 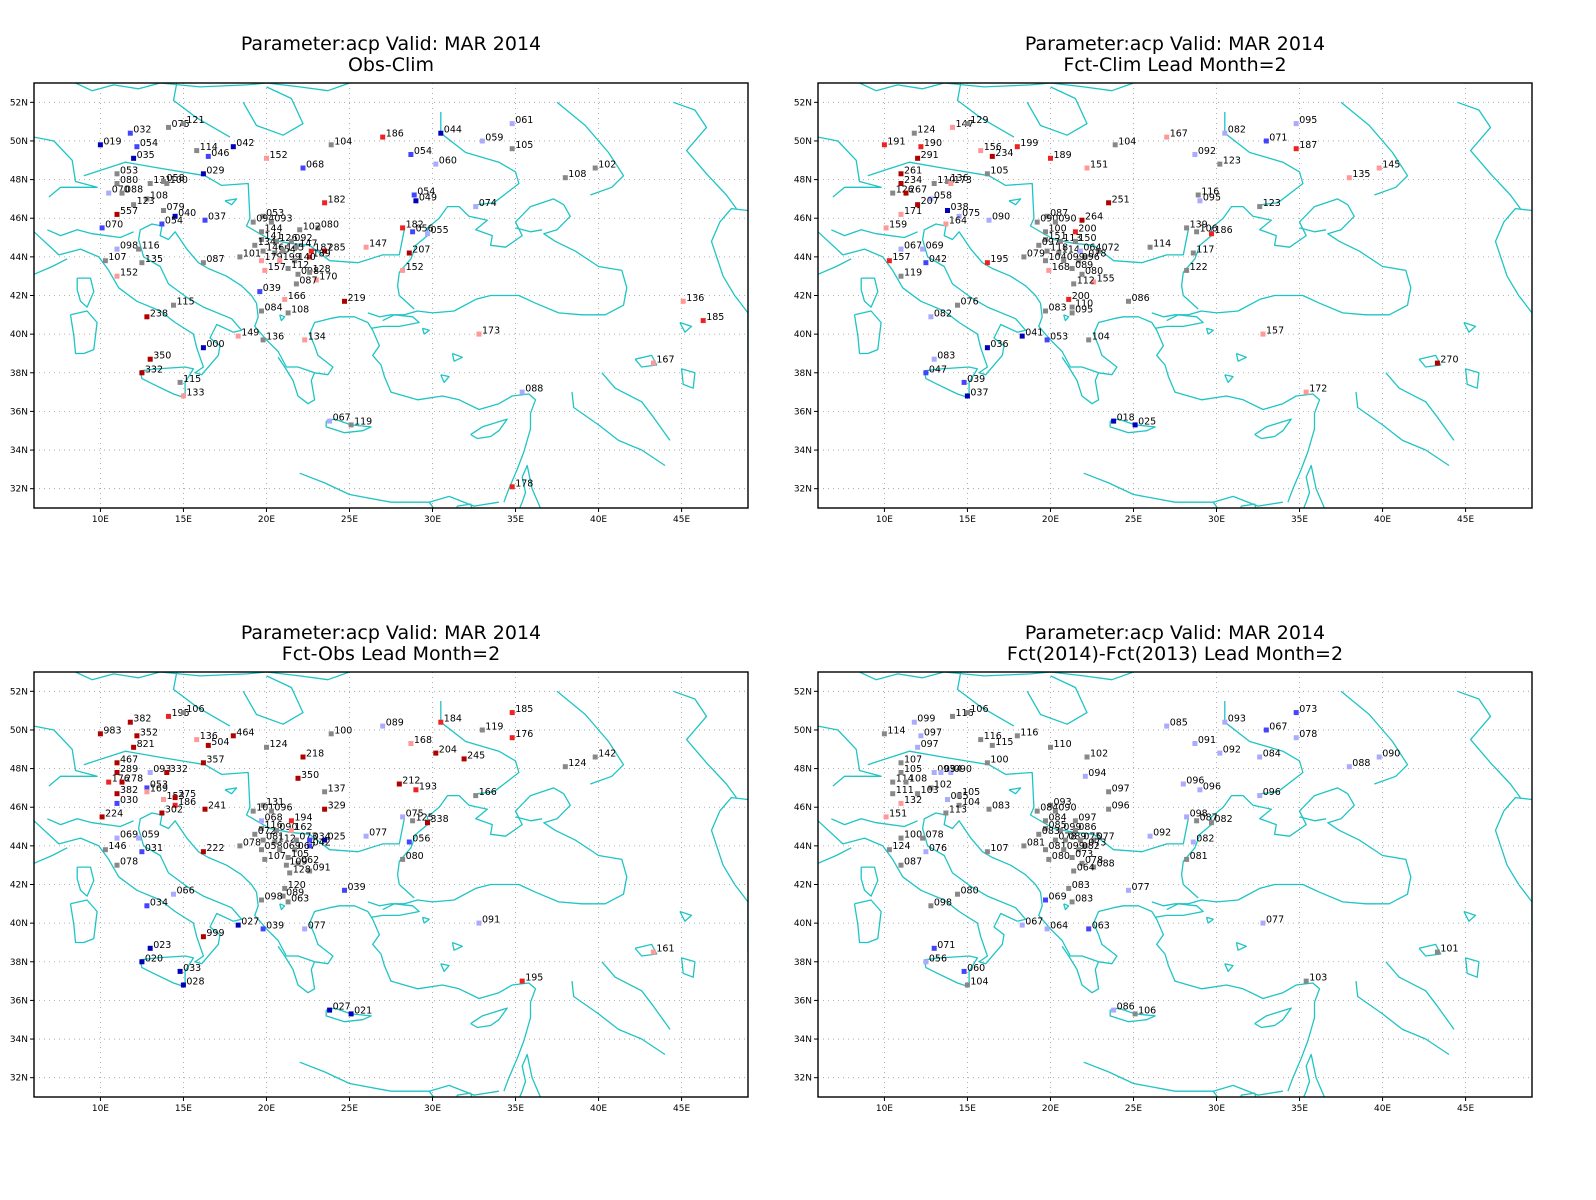 What do you see at coordinates (307, 860) in the screenshot?
I see `station-marker: 062` at bounding box center [307, 860].